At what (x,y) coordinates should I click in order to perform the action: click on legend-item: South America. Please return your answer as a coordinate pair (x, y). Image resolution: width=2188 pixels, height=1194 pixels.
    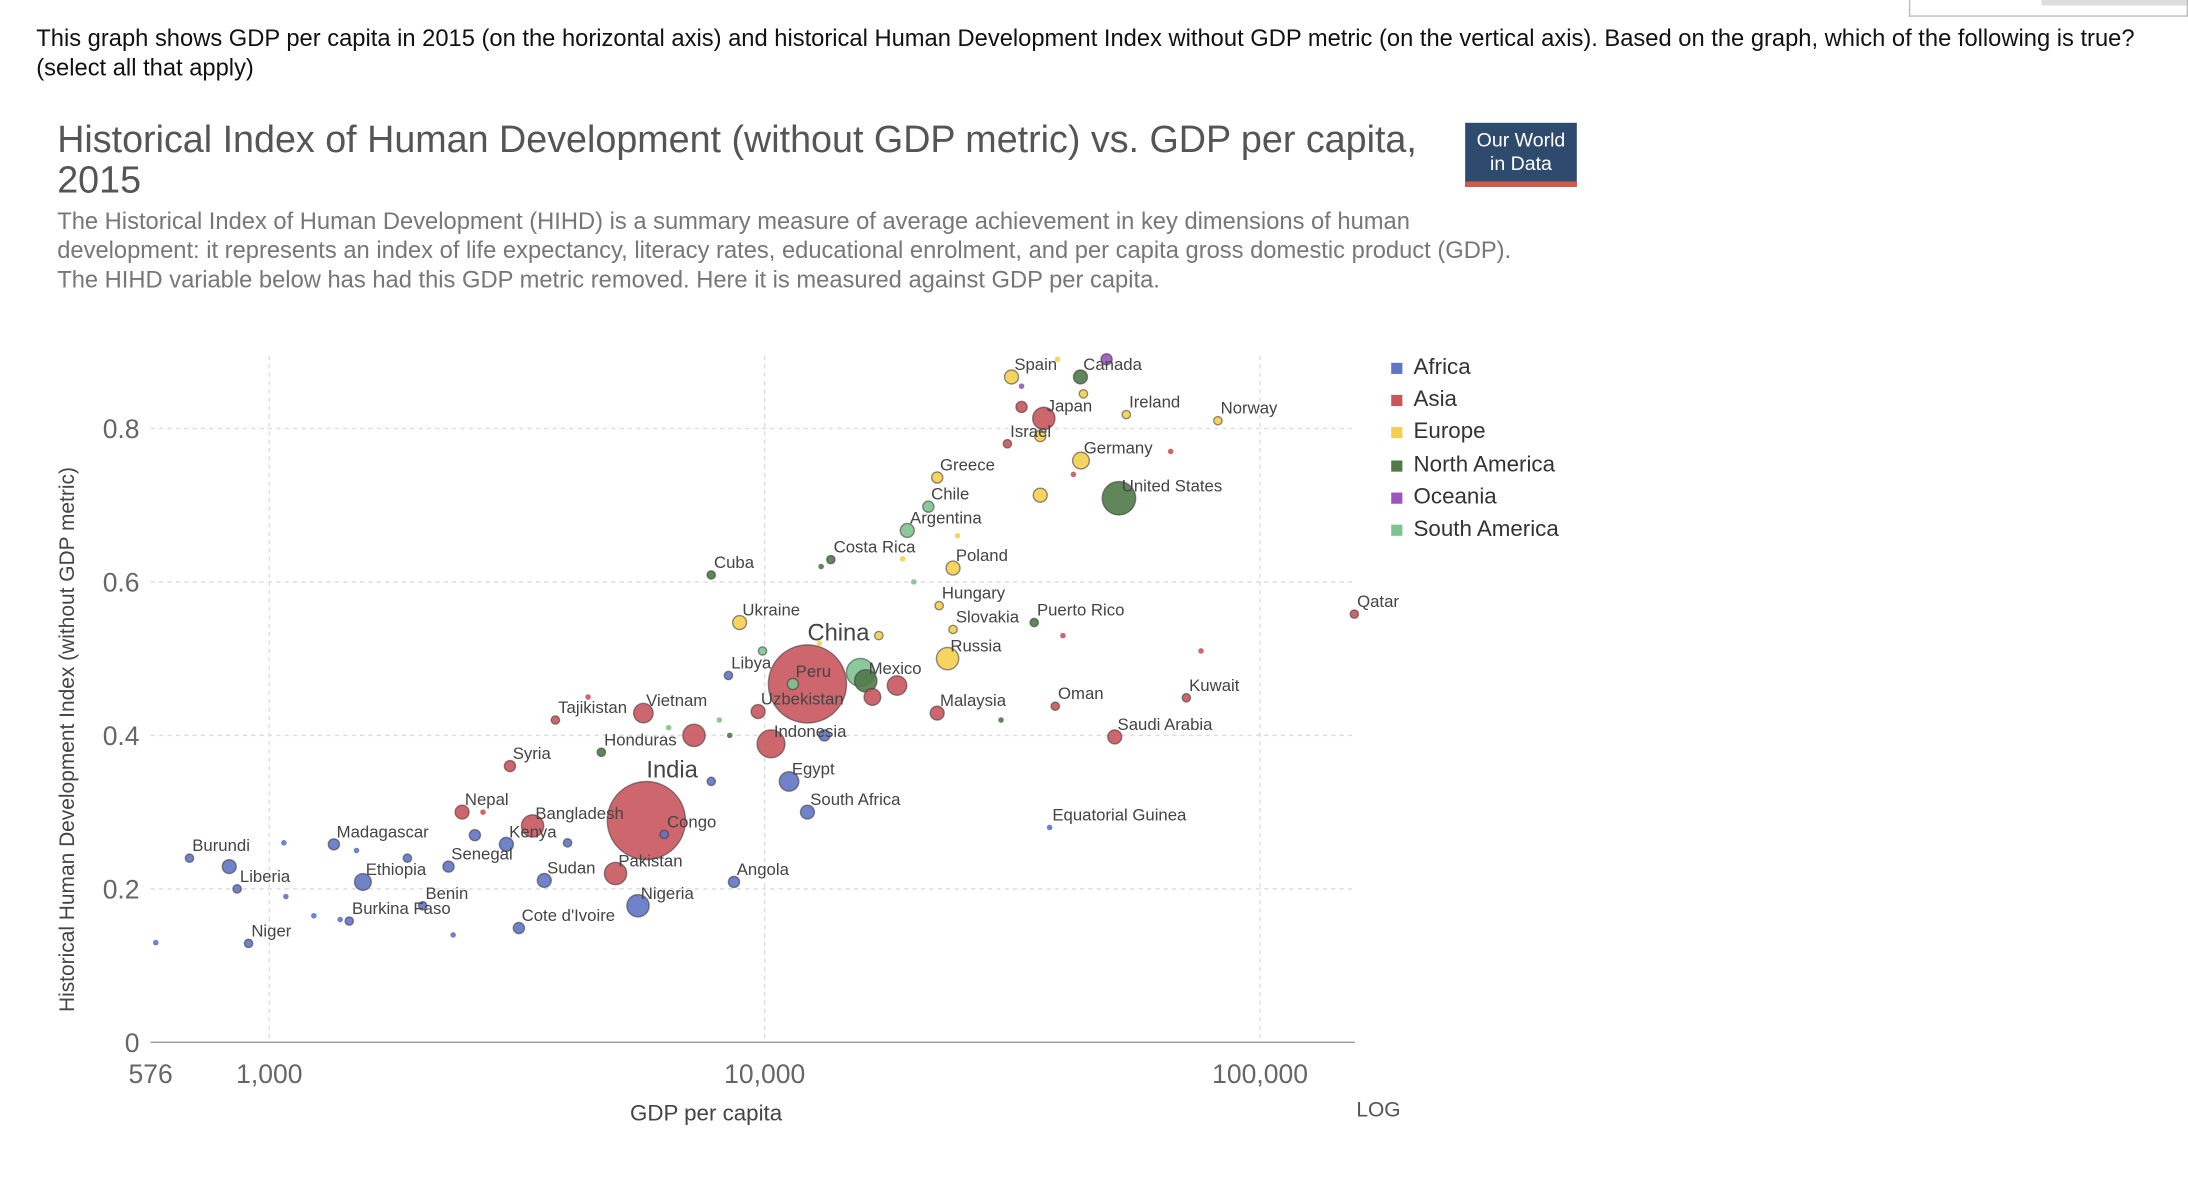
    Looking at the image, I should click on (1475, 530).